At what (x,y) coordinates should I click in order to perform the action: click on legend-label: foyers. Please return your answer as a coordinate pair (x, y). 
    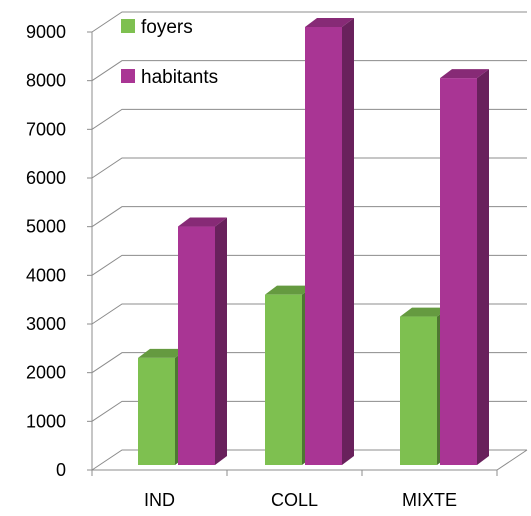
    Looking at the image, I should click on (167, 27).